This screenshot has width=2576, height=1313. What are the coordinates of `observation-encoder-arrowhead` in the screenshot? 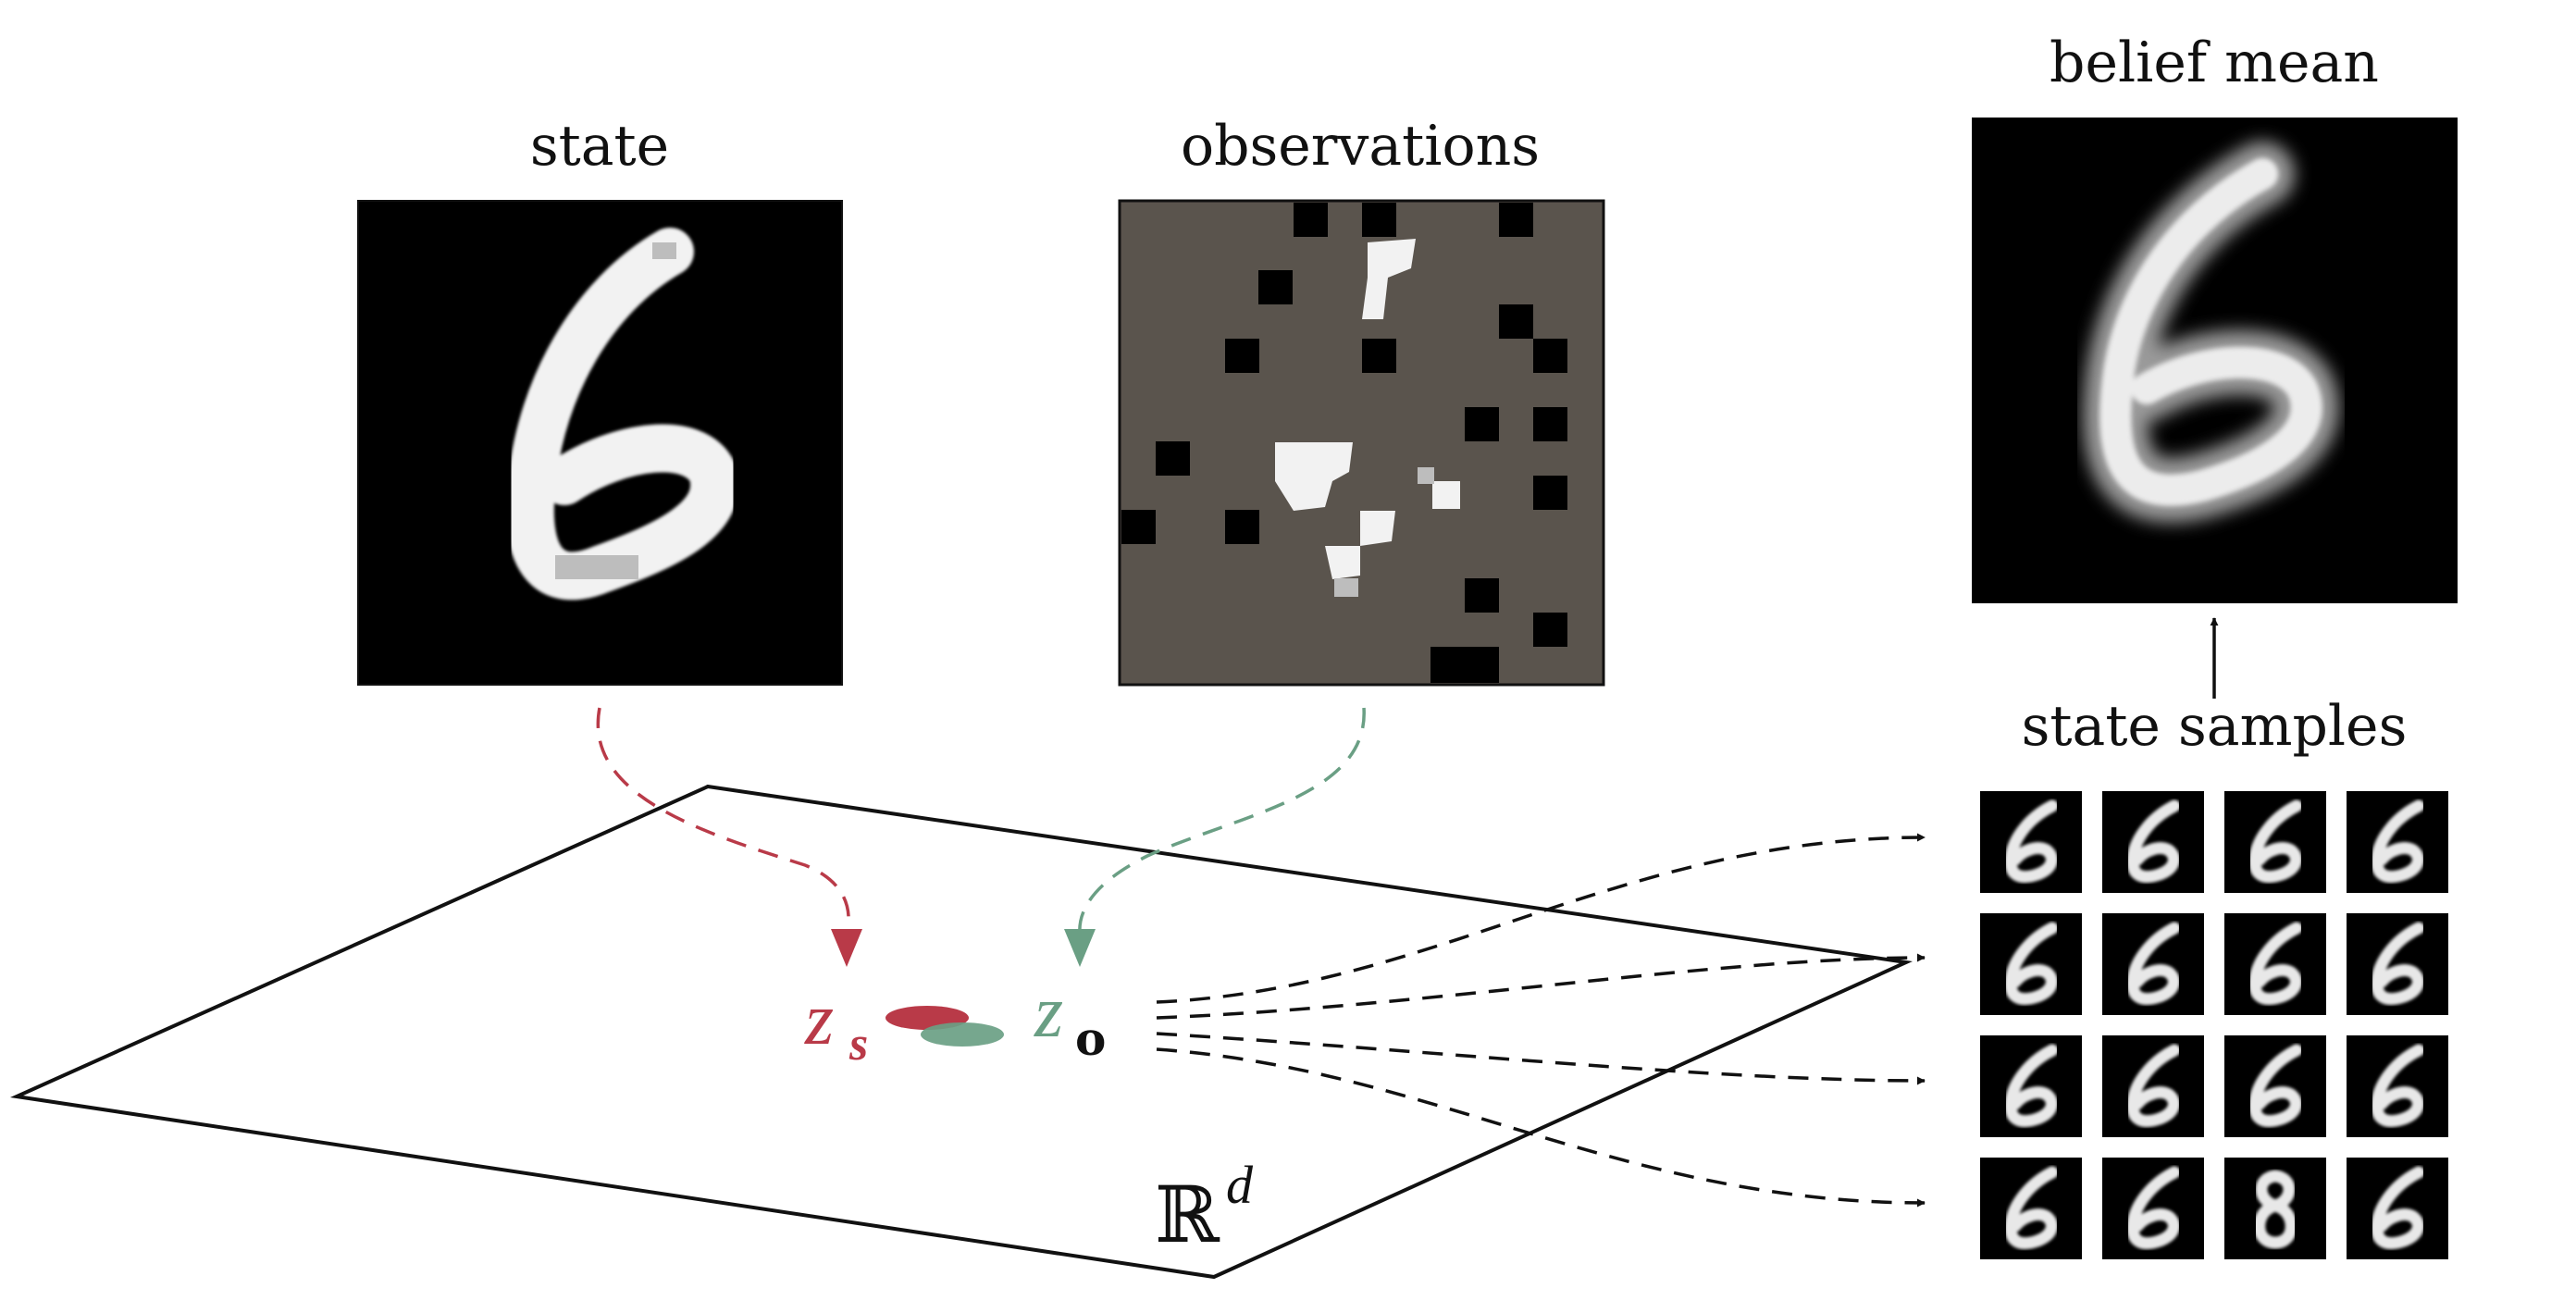 It's located at (1080, 948).